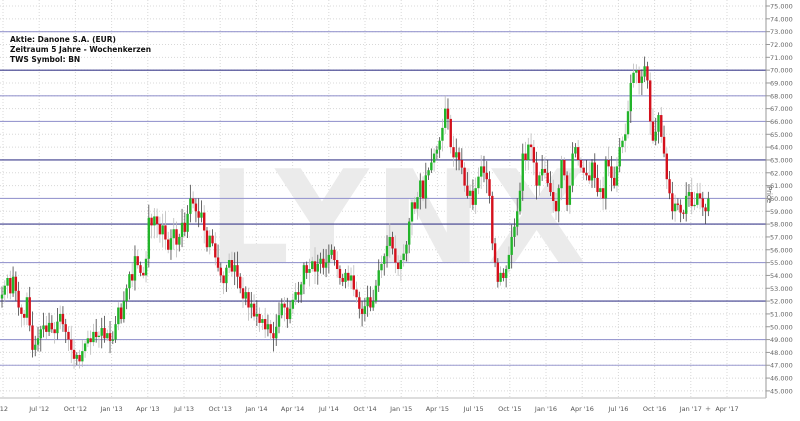 This screenshot has width=800, height=421. Describe the element at coordinates (437, 409) in the screenshot. I see `x-tick-label: Apr '15` at that location.